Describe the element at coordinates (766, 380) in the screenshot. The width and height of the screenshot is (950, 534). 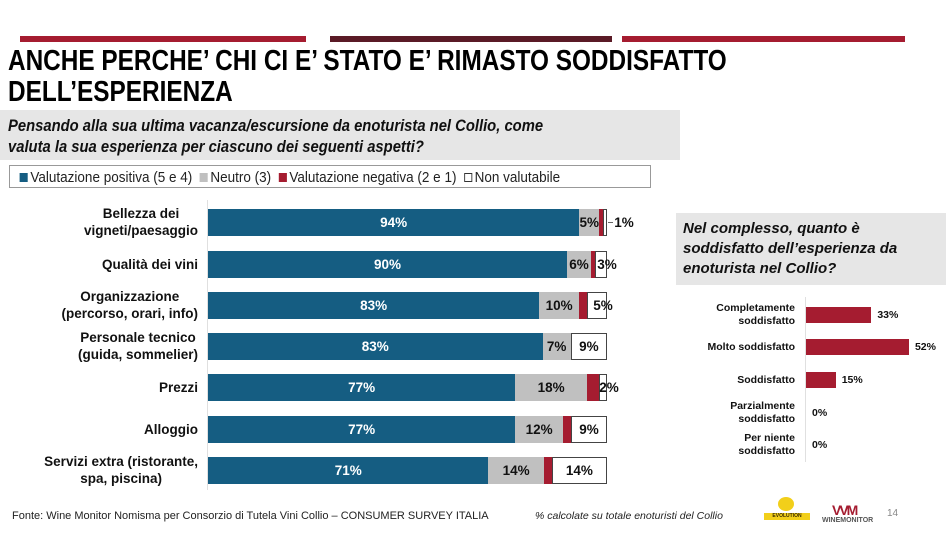
I see `category-label: Soddisfatto` at that location.